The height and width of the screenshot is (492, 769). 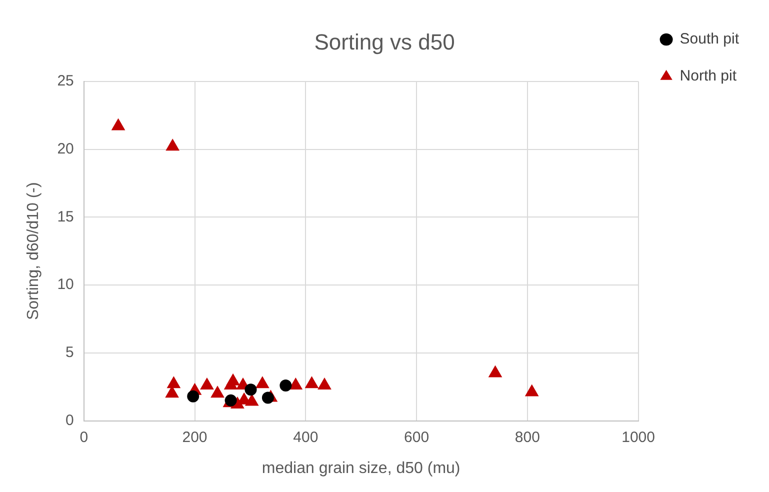 I want to click on x-tick-label: 800, so click(x=527, y=437).